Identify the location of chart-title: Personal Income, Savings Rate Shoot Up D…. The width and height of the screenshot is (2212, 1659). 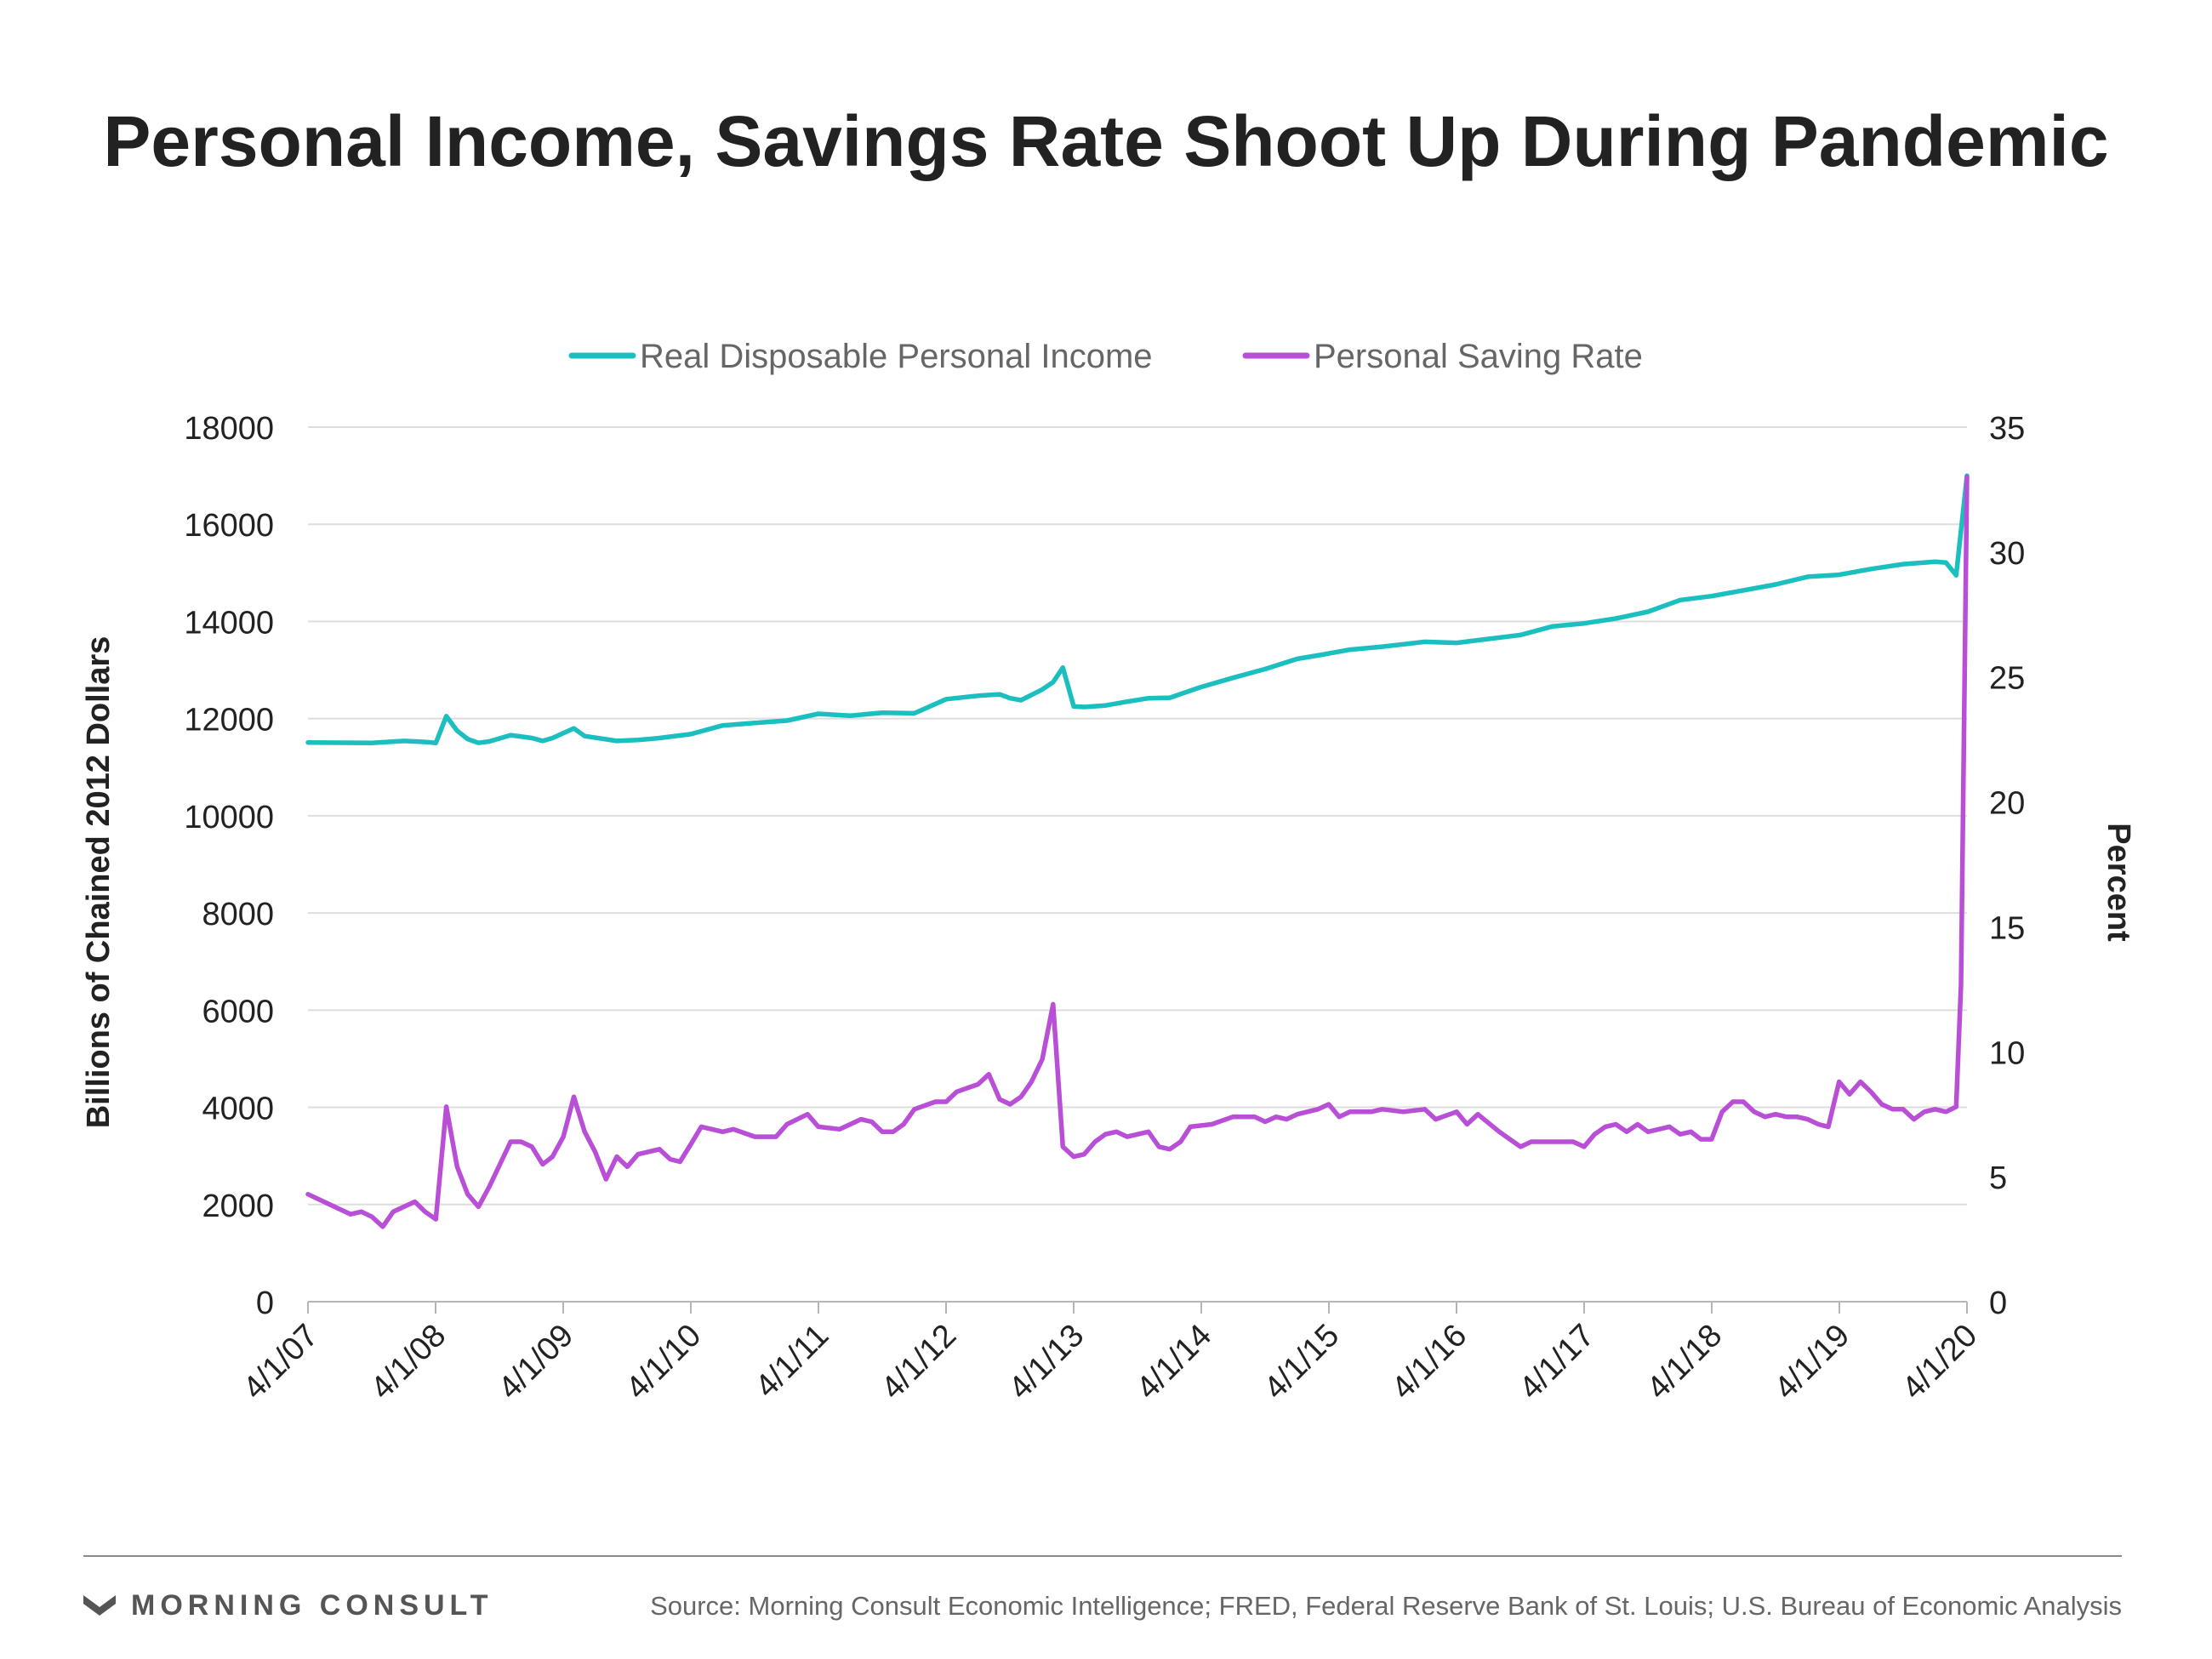
(1106, 141).